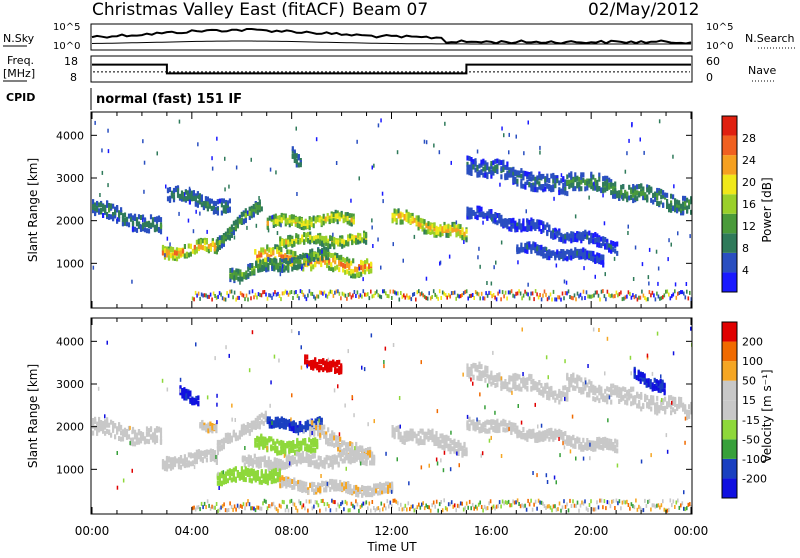  I want to click on colorbar-tick-label: 16, so click(749, 204).